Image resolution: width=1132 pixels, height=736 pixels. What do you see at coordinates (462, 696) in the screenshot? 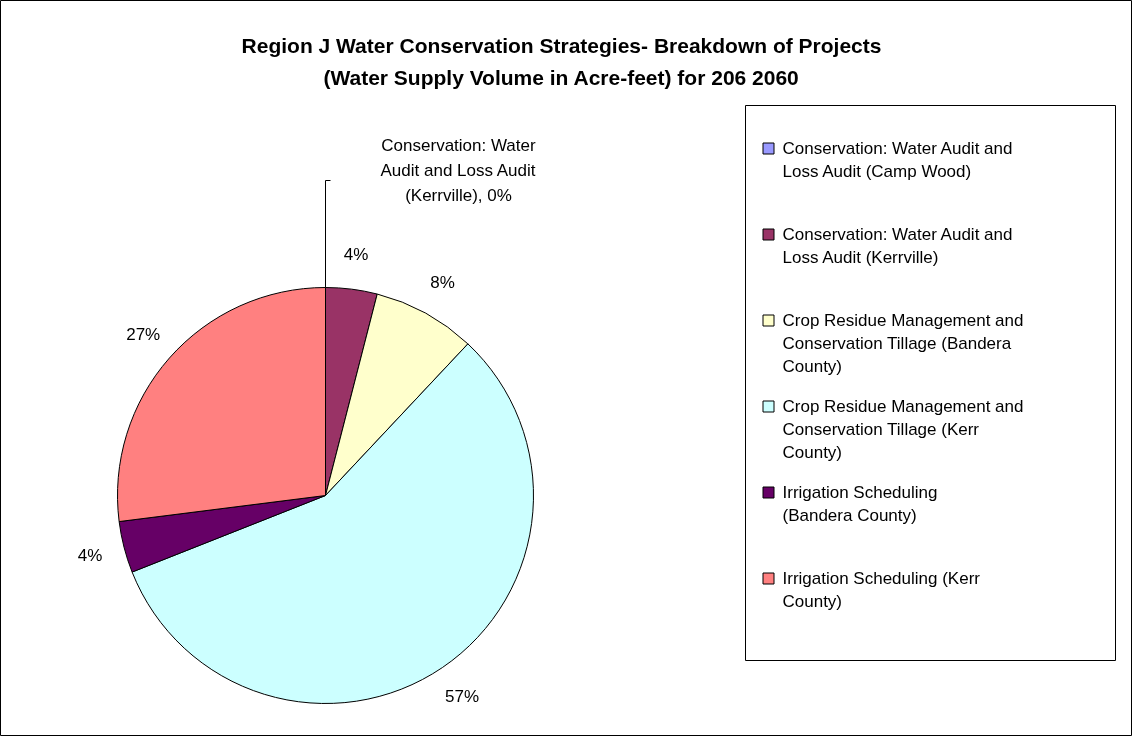
I see `data-label: 57%` at bounding box center [462, 696].